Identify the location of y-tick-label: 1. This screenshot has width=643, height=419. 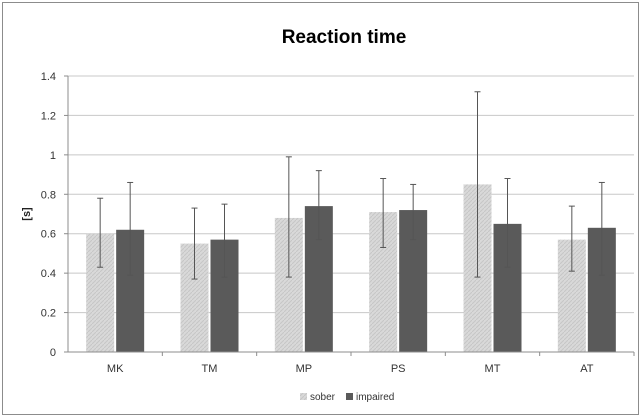
(53, 156).